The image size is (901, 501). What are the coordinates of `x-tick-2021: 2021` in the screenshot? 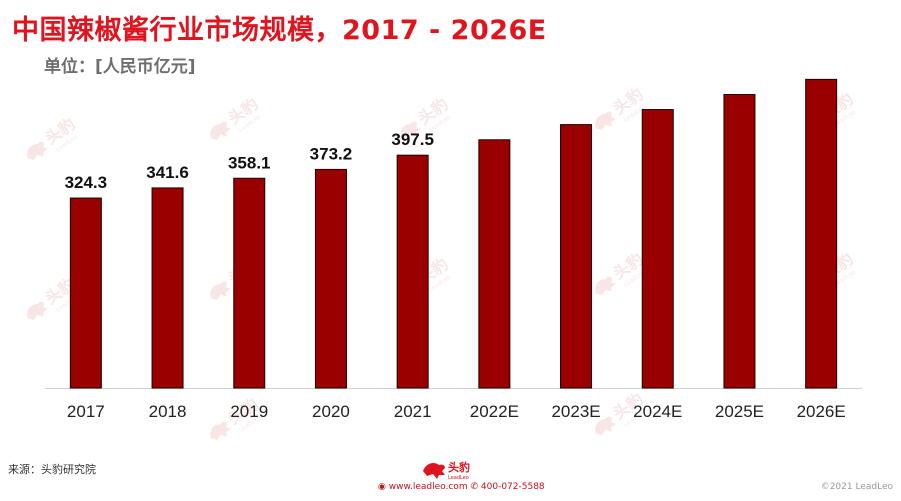 It's located at (413, 411).